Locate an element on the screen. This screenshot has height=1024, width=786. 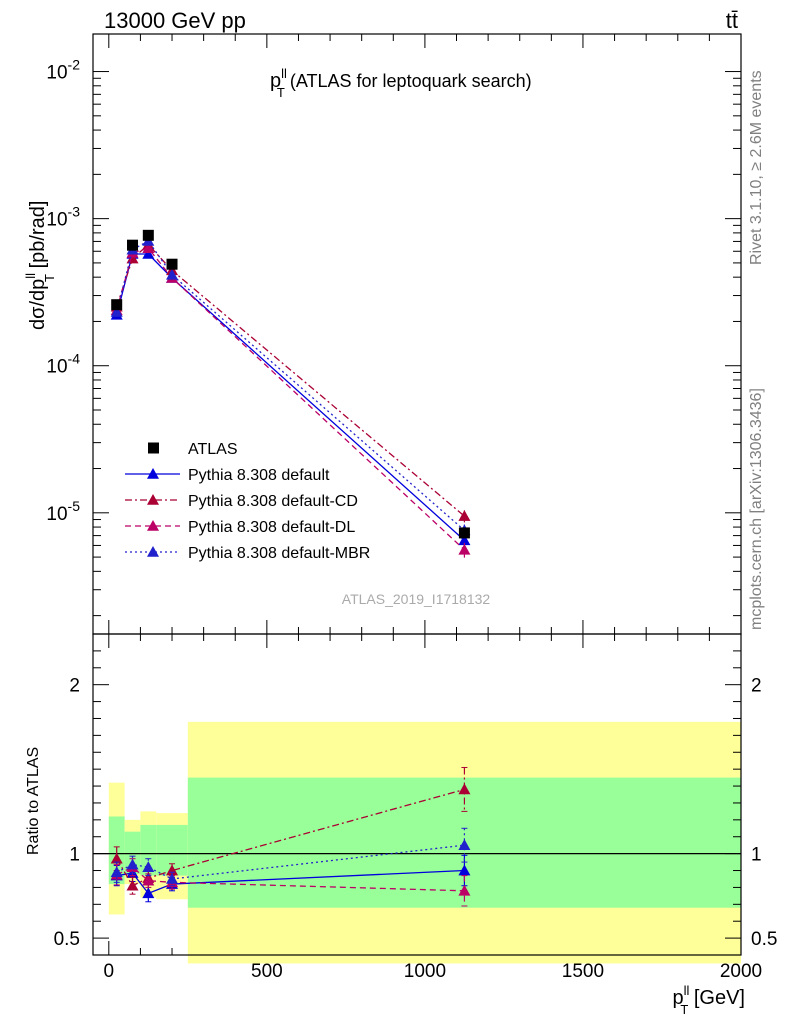
ratio-tick-label-right: 1 is located at coordinates (756, 855).